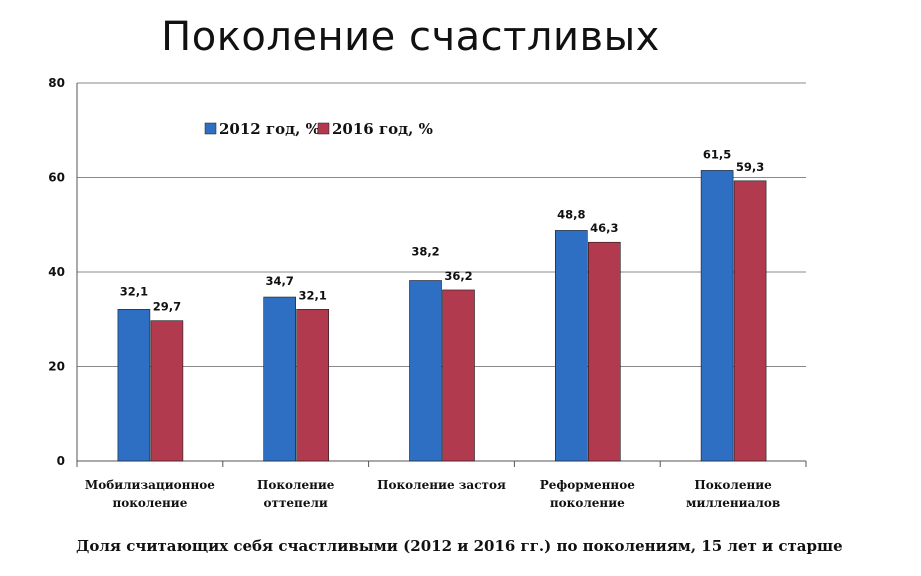  What do you see at coordinates (382, 129) in the screenshot?
I see `legend-label: 2016 год, %` at bounding box center [382, 129].